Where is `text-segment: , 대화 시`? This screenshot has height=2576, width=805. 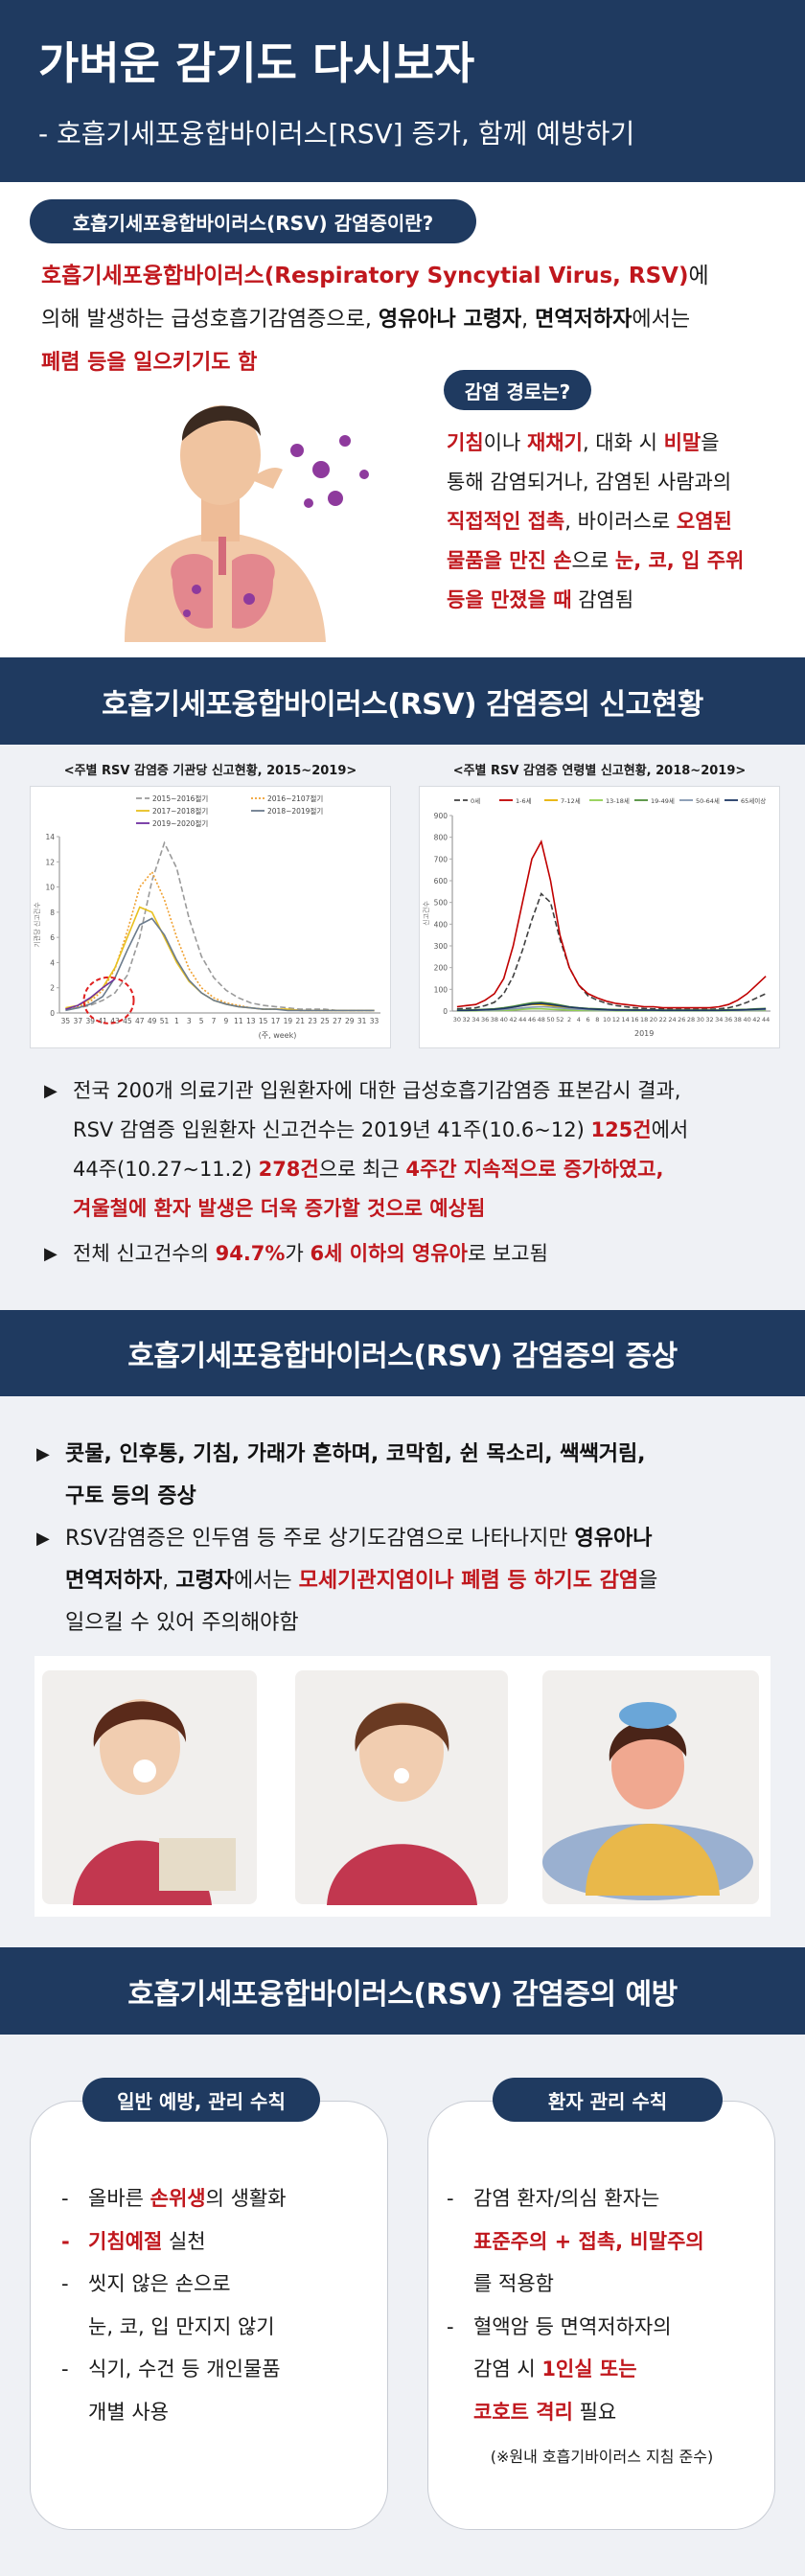 text-segment: , 대화 시 is located at coordinates (623, 443).